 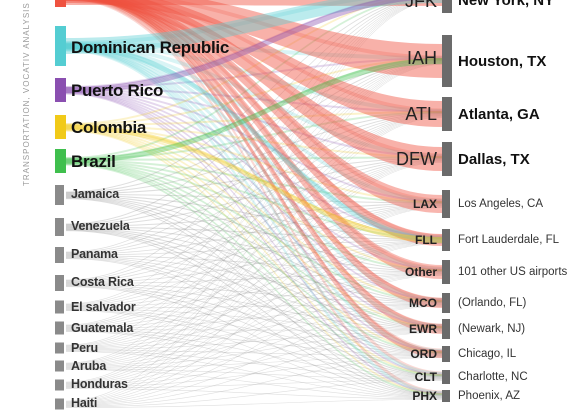 What do you see at coordinates (150, 47) in the screenshot?
I see `origin-label-dominican-republic: Dominican Republic` at bounding box center [150, 47].